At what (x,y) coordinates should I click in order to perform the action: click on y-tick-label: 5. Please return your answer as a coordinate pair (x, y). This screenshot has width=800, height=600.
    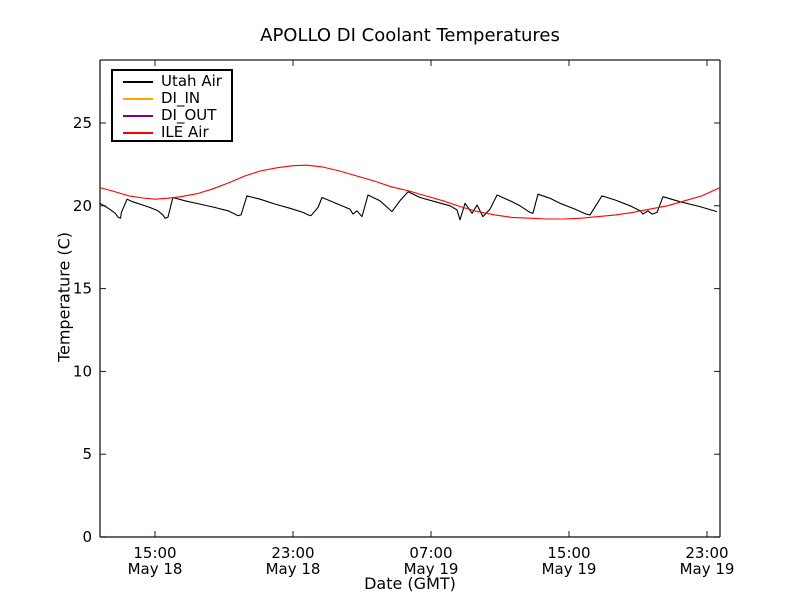
    Looking at the image, I should click on (87, 454).